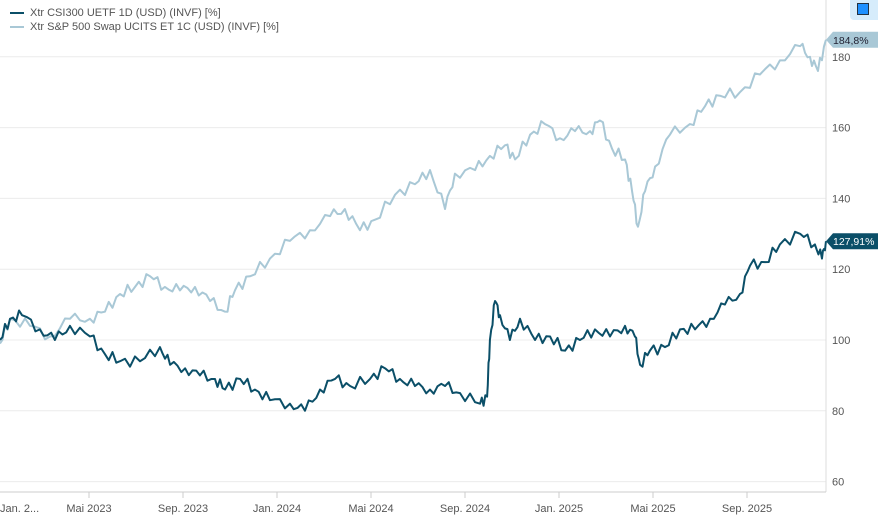 The image size is (878, 517). I want to click on chart-options-button, so click(864, 10).